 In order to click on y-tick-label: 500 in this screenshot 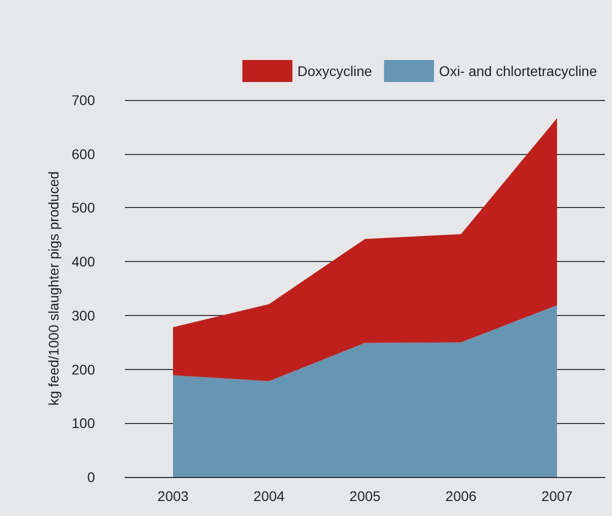, I will do `click(84, 208)`.